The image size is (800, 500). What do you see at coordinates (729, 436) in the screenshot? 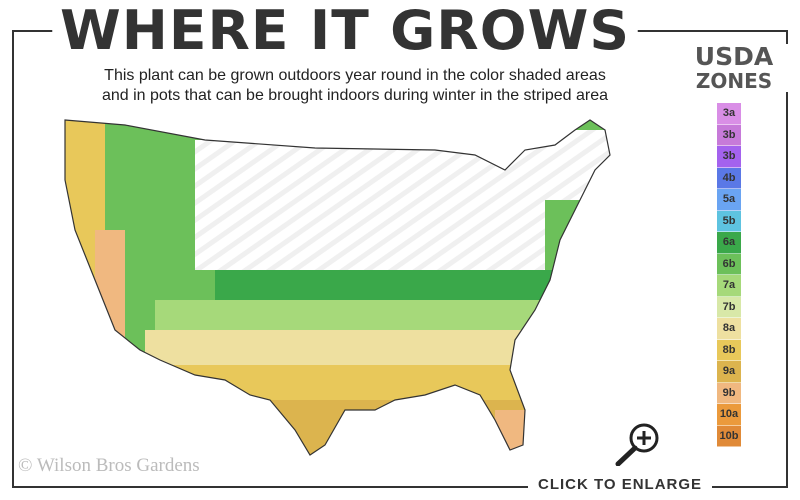
I see `legend-zone-10b: 10b` at bounding box center [729, 436].